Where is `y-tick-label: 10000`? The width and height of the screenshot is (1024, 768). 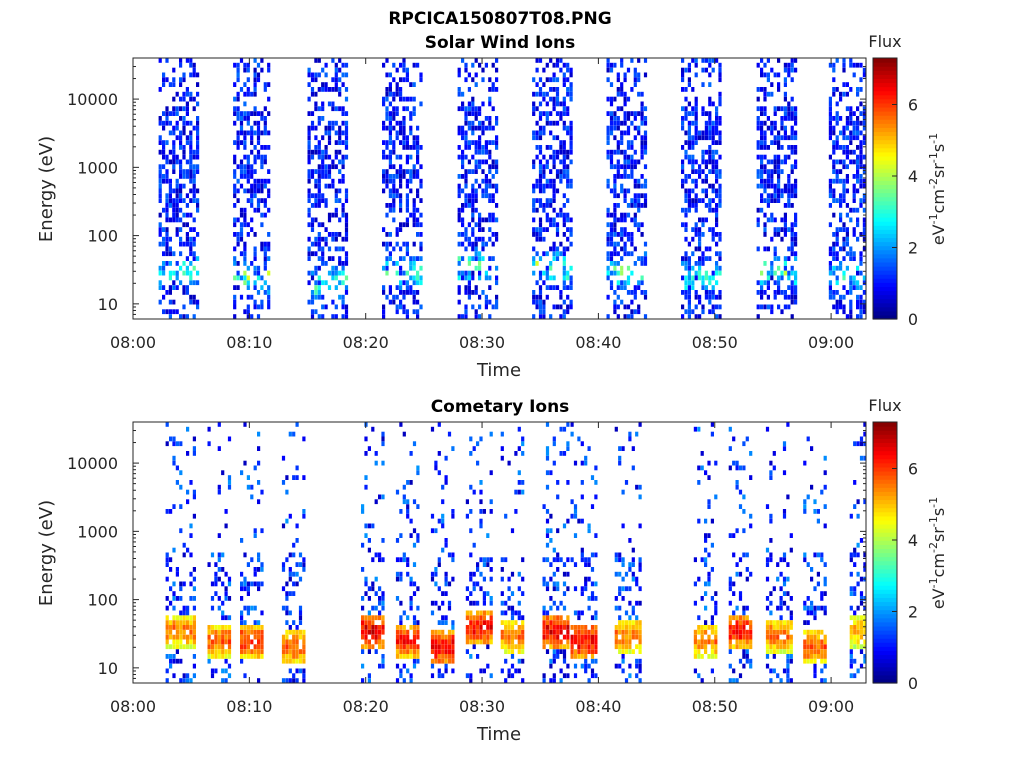
y-tick-label: 10000 is located at coordinates (92, 99).